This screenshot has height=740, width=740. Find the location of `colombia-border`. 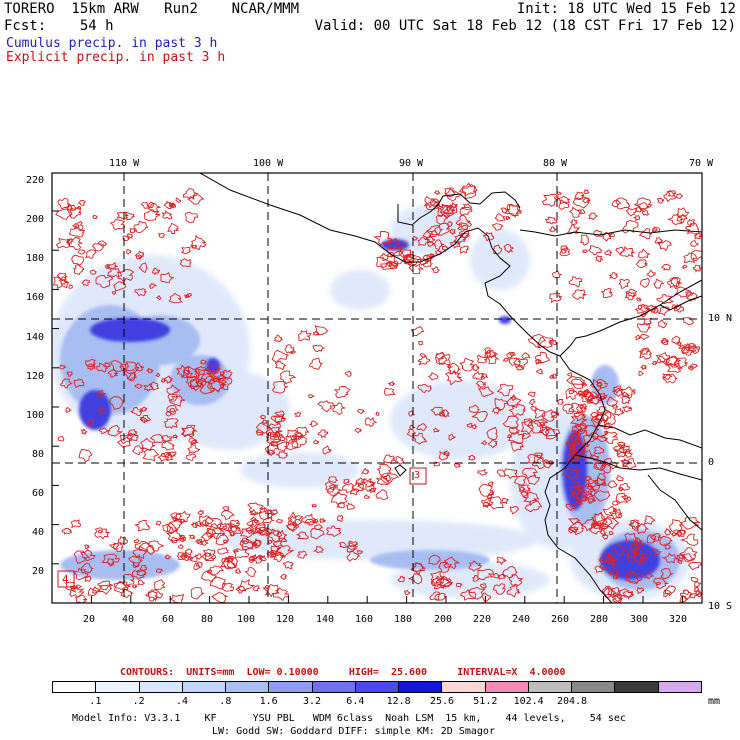

colombia-border is located at coordinates (649, 436).